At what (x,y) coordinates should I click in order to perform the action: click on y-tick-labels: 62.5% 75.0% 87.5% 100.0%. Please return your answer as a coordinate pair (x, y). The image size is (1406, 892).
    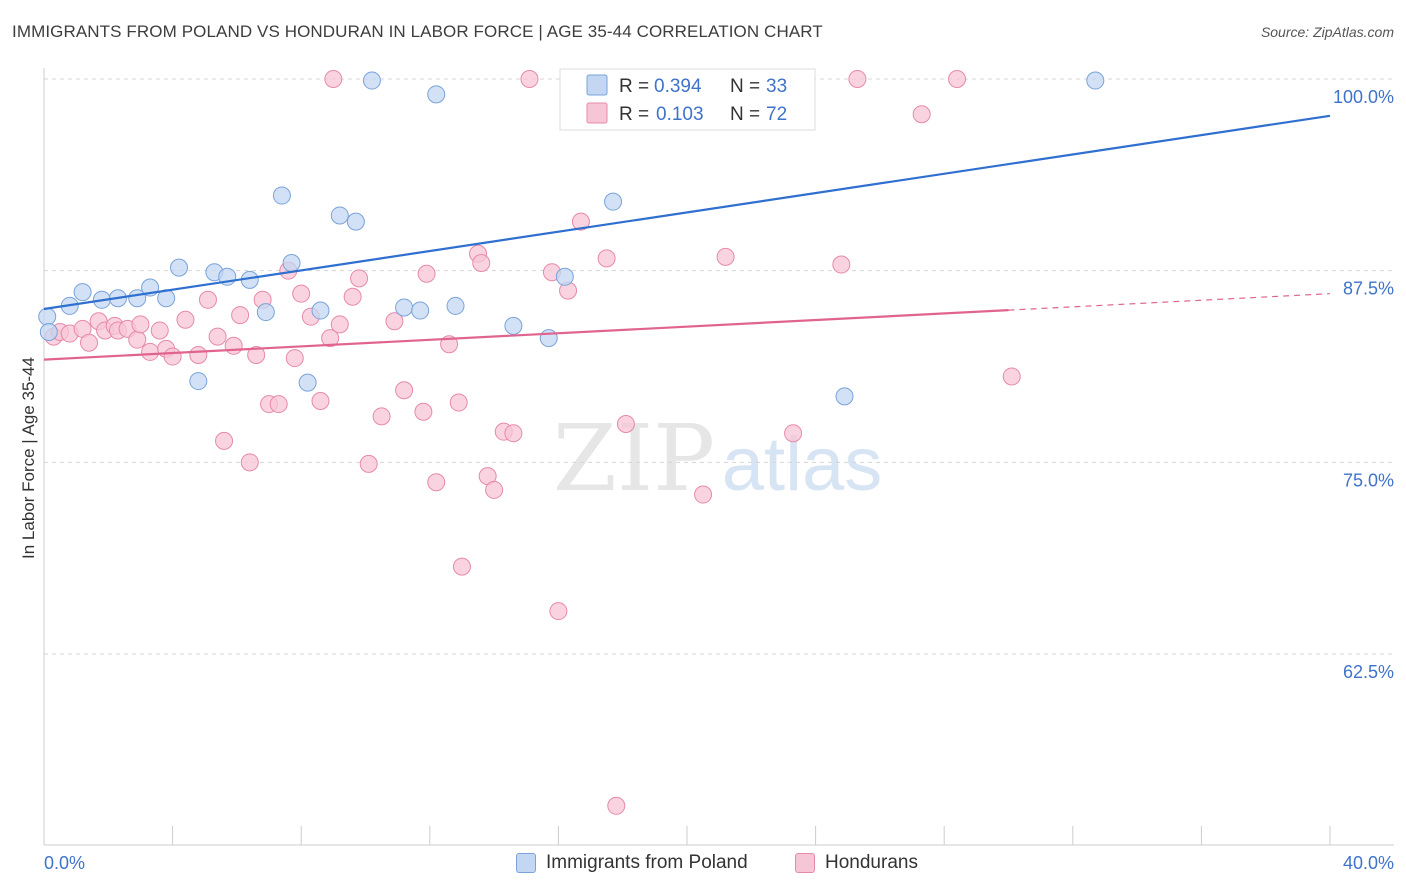
    Looking at the image, I should click on (1363, 384).